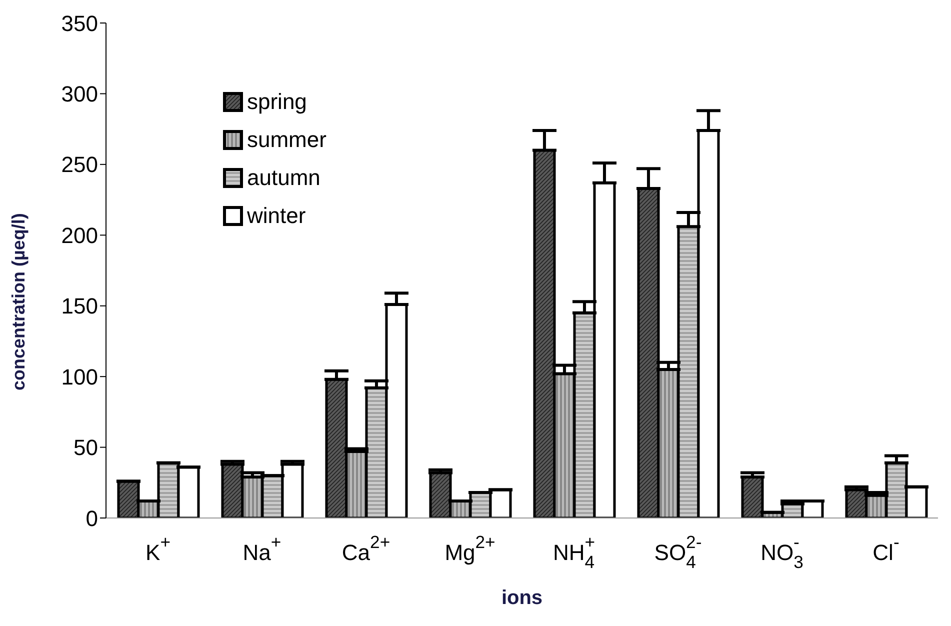  I want to click on y-tick-label: 100, so click(79, 377).